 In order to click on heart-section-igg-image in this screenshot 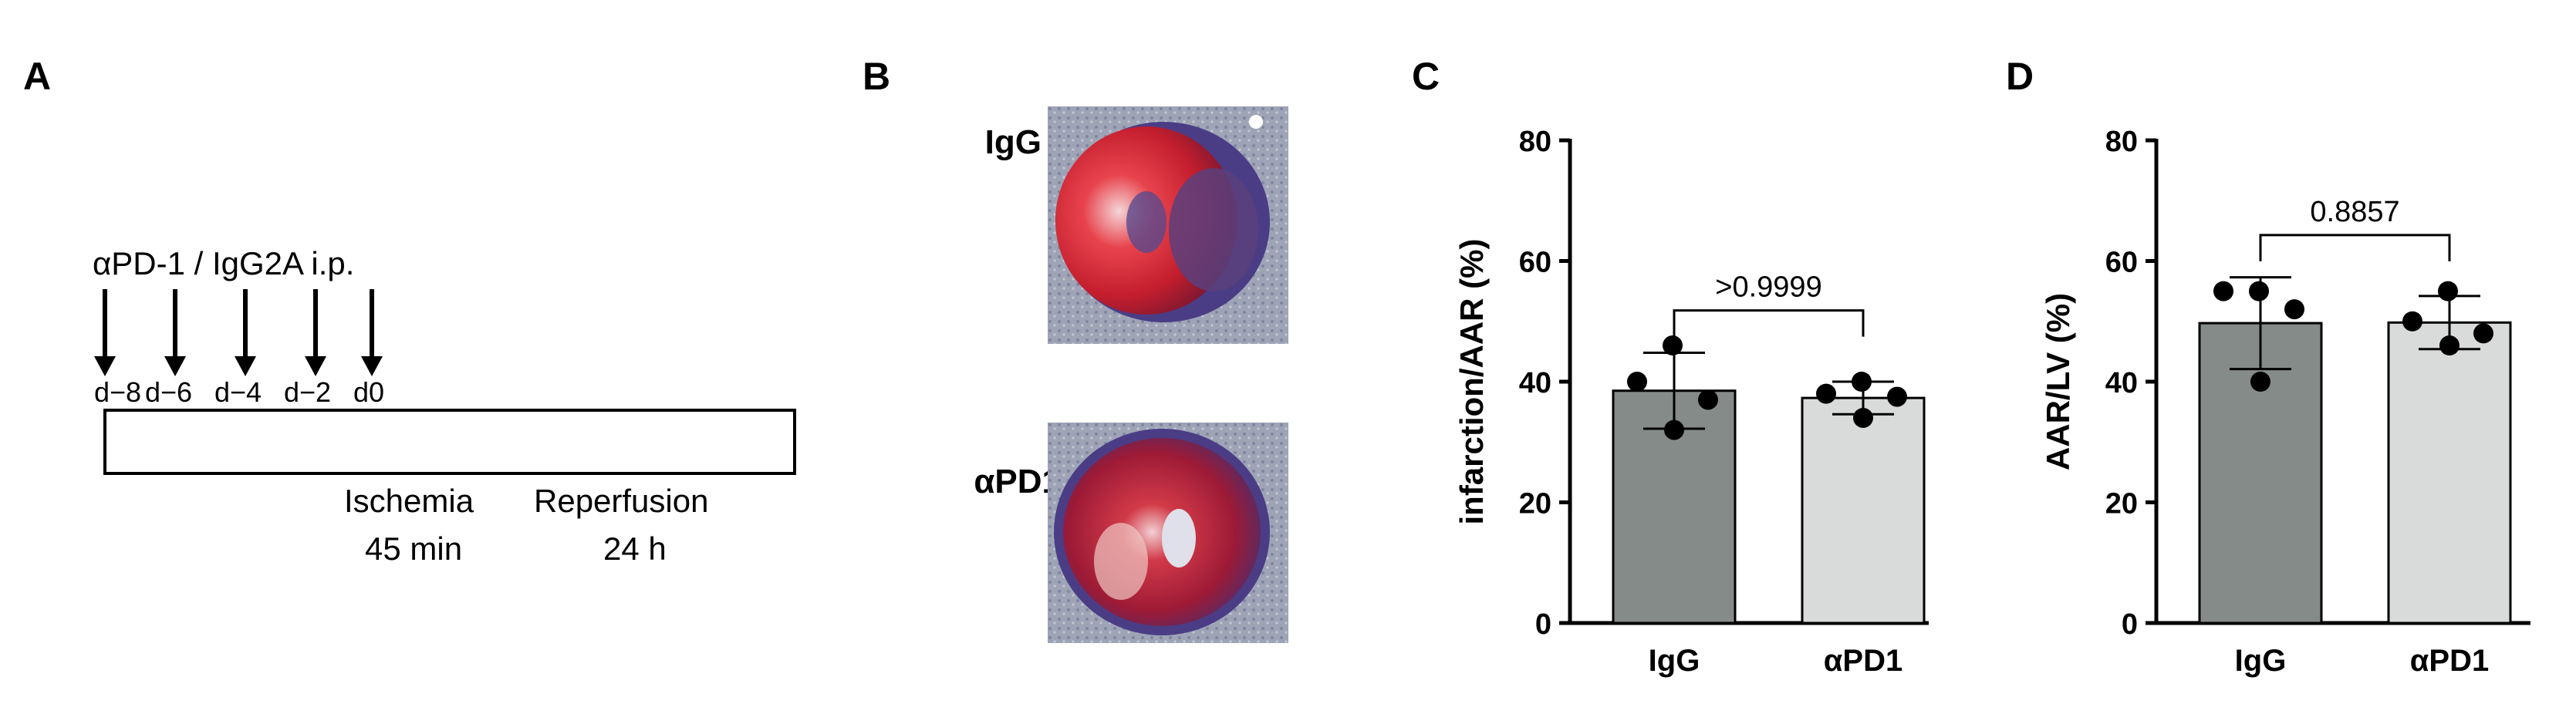, I will do `click(1168, 225)`.